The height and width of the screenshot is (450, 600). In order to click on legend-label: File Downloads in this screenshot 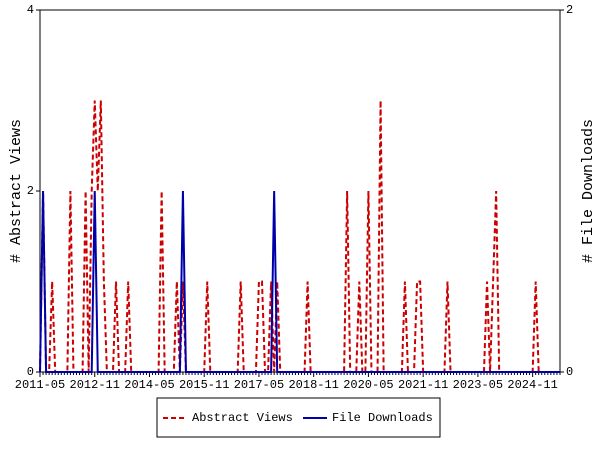, I will do `click(382, 418)`.